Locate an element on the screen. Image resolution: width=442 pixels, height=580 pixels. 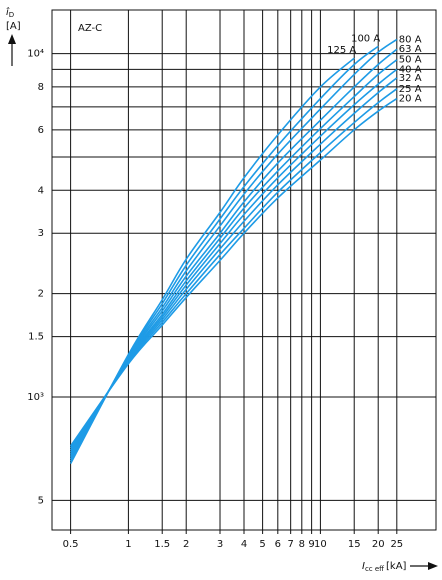
y-arrow-head is located at coordinates (12, 39).